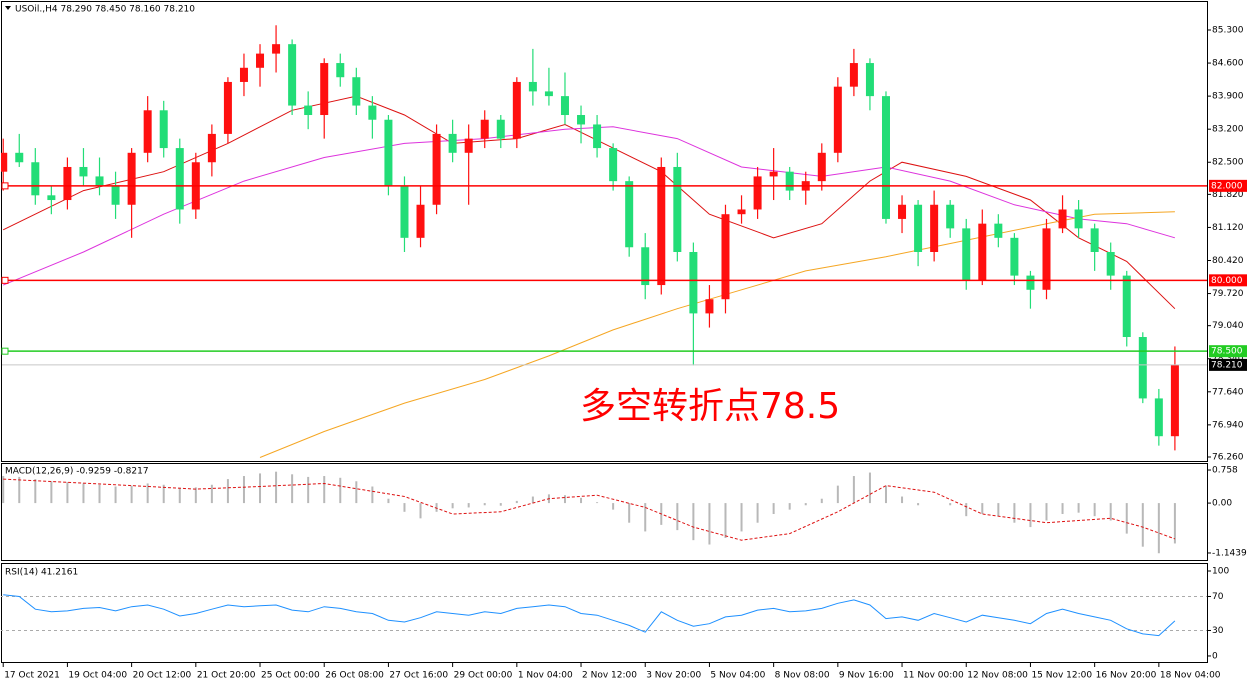 The height and width of the screenshot is (687, 1251). Describe the element at coordinates (1215, 656) in the screenshot. I see `y-tick-label: 0` at that location.